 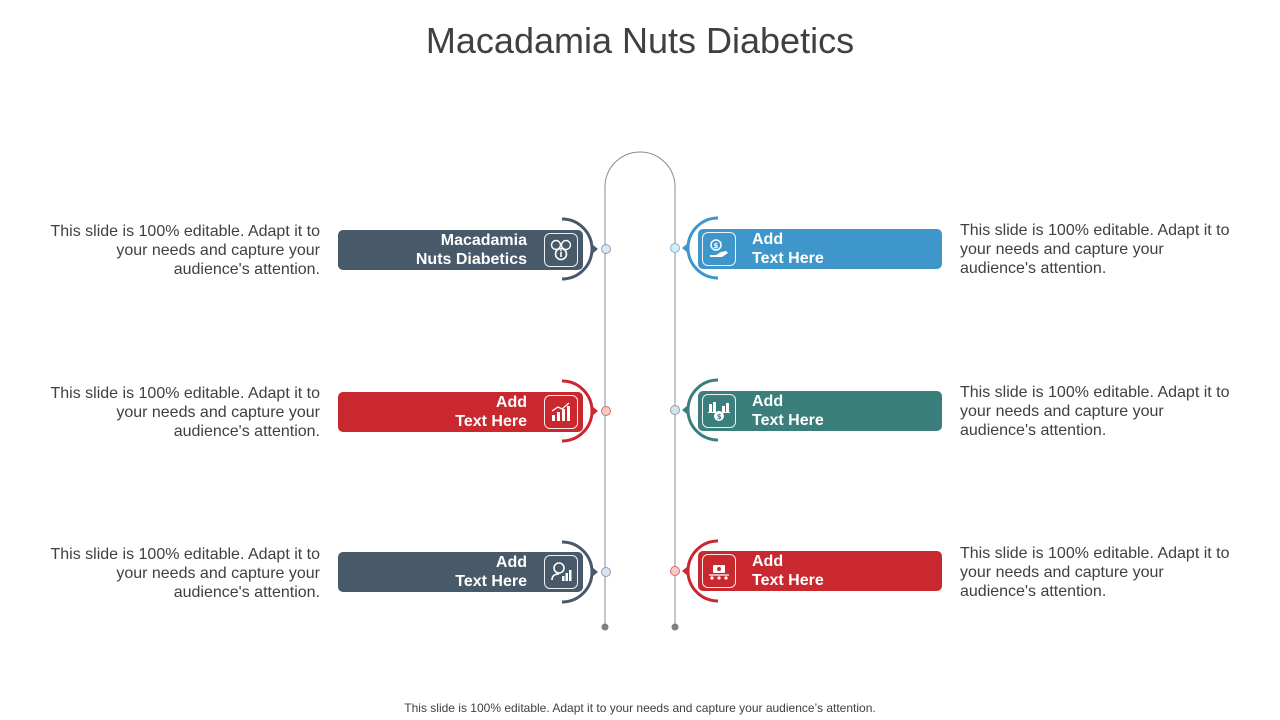 I want to click on money-chart-icon: $, so click(x=719, y=411).